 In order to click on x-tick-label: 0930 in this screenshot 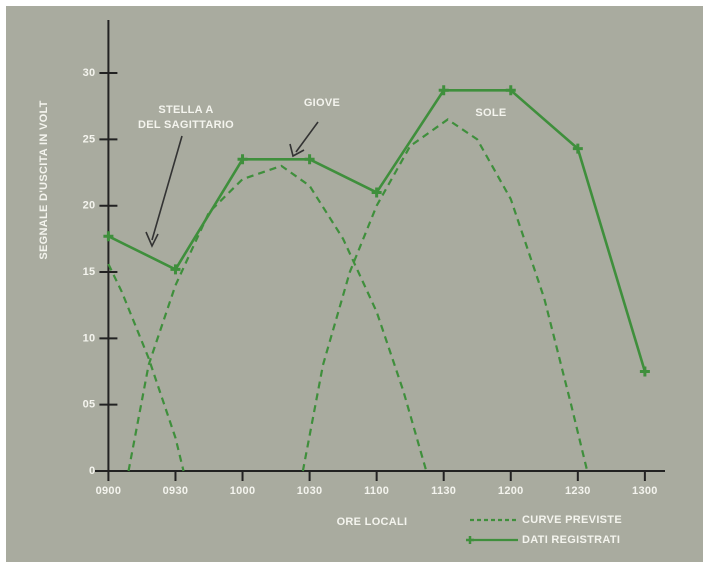, I will do `click(176, 491)`.